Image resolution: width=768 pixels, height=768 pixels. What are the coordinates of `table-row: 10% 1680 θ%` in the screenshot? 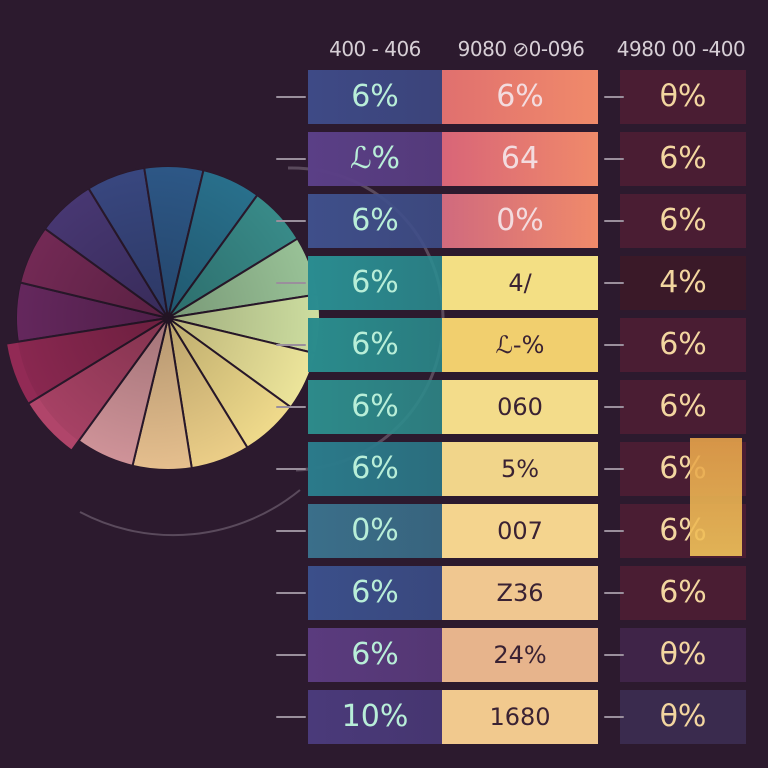 It's located at (384, 717).